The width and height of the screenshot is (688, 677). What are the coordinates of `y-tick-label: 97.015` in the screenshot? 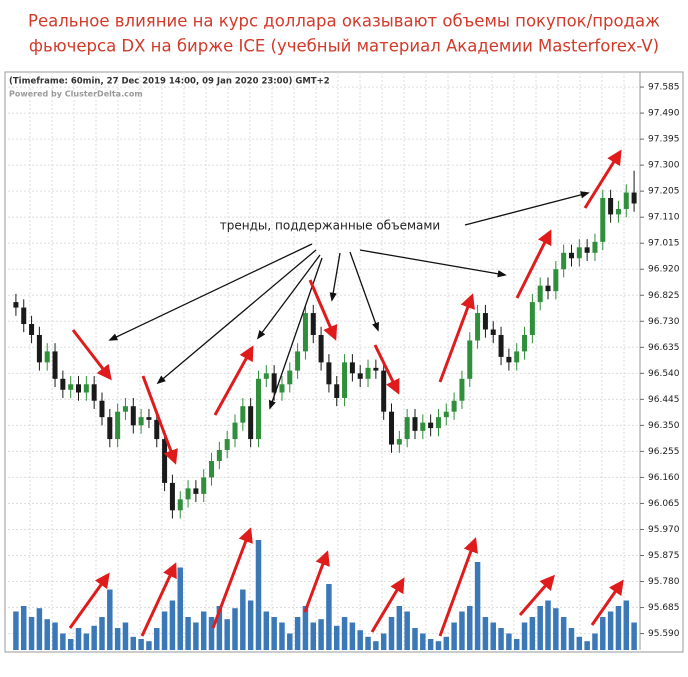 It's located at (664, 244).